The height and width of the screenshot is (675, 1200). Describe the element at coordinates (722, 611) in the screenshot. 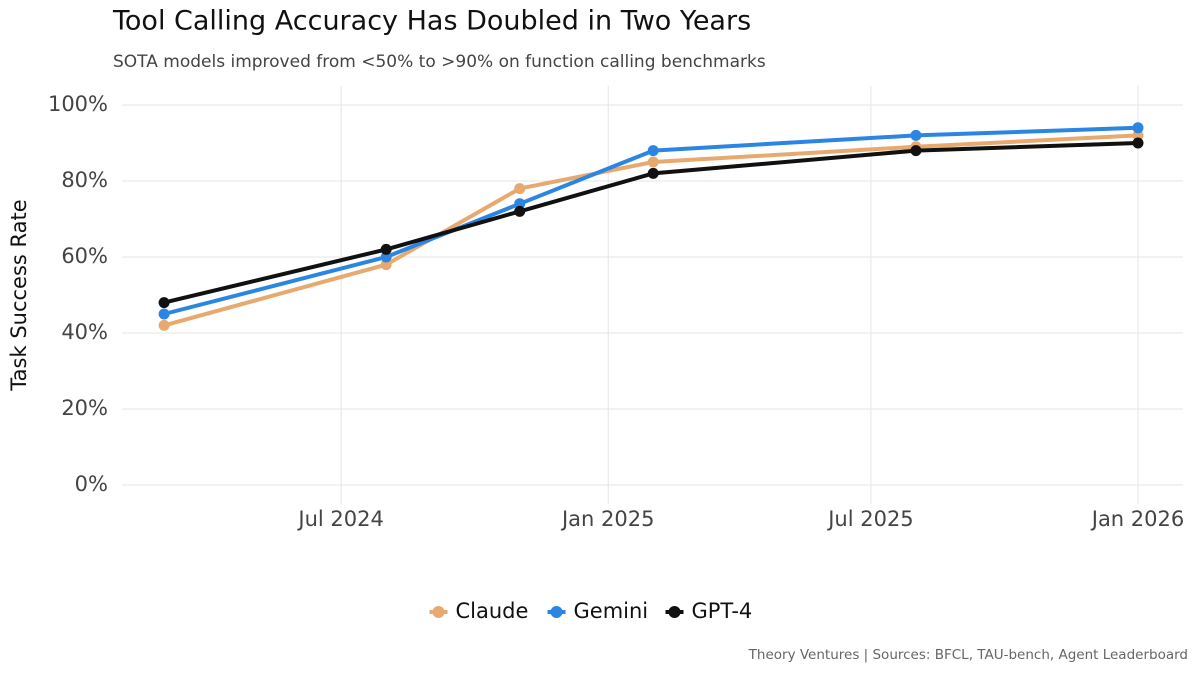

I see `legend-label: GPT-4` at that location.